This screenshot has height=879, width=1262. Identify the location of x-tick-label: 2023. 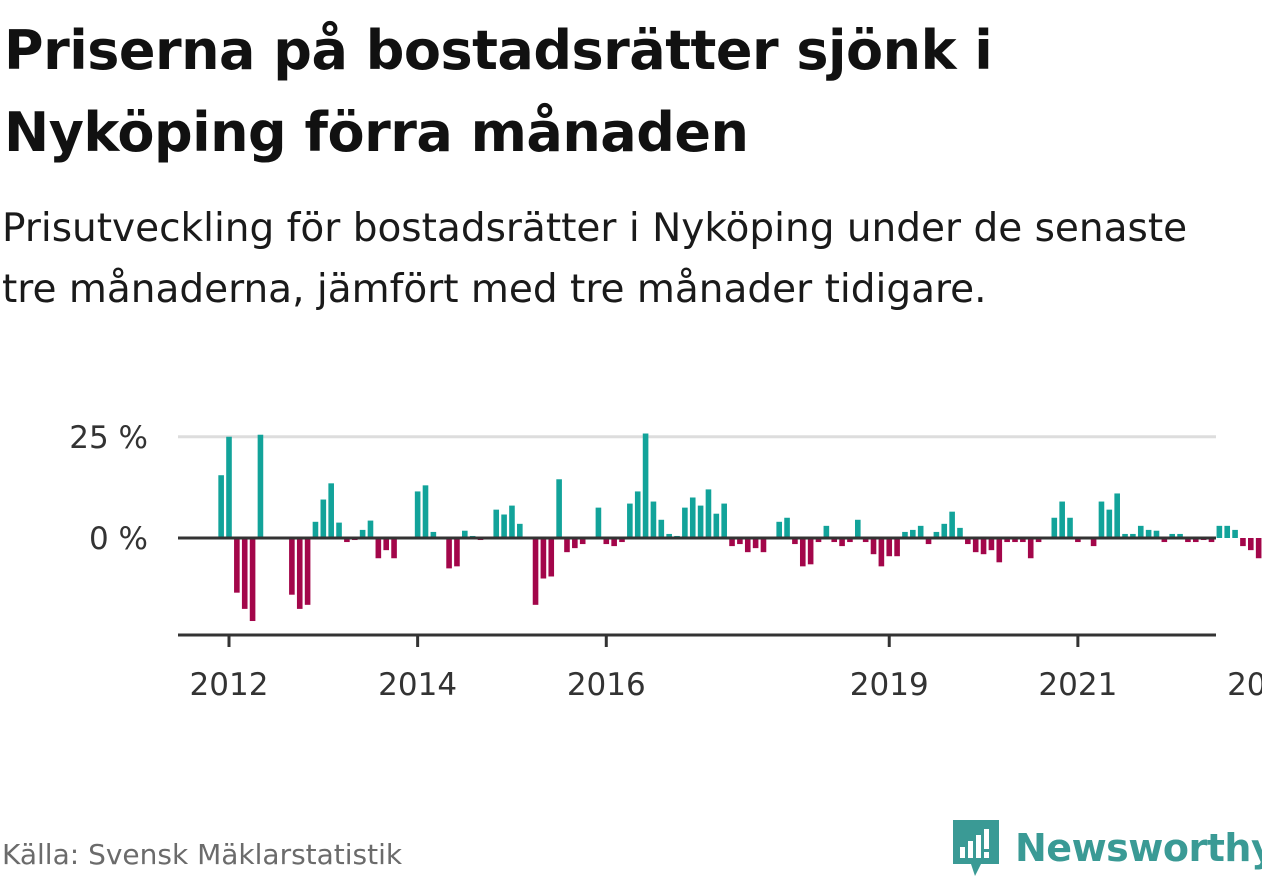
(1244, 683).